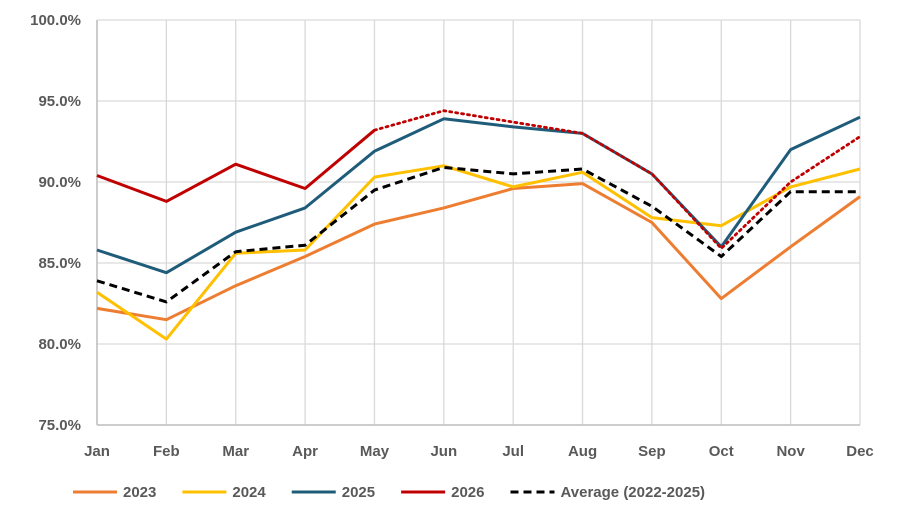  Describe the element at coordinates (790, 451) in the screenshot. I see `x-tick-label: Nov` at that location.